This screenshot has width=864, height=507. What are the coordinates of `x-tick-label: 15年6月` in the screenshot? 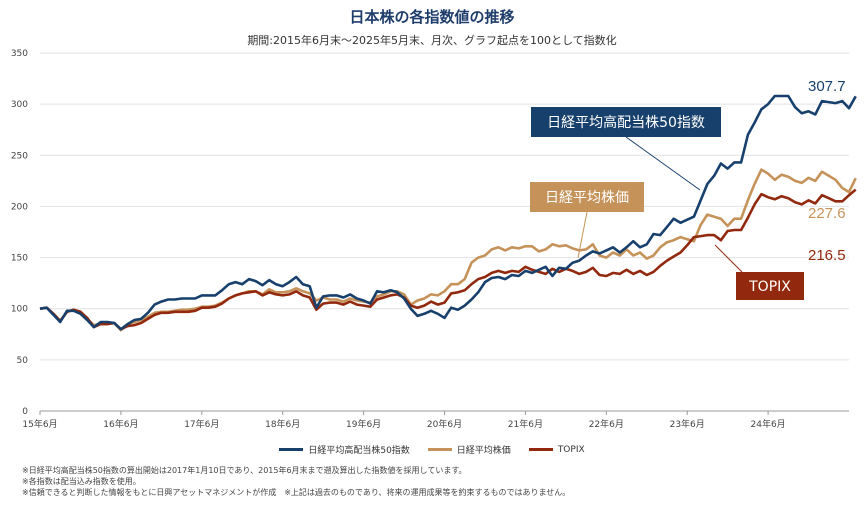 It's located at (39, 424).